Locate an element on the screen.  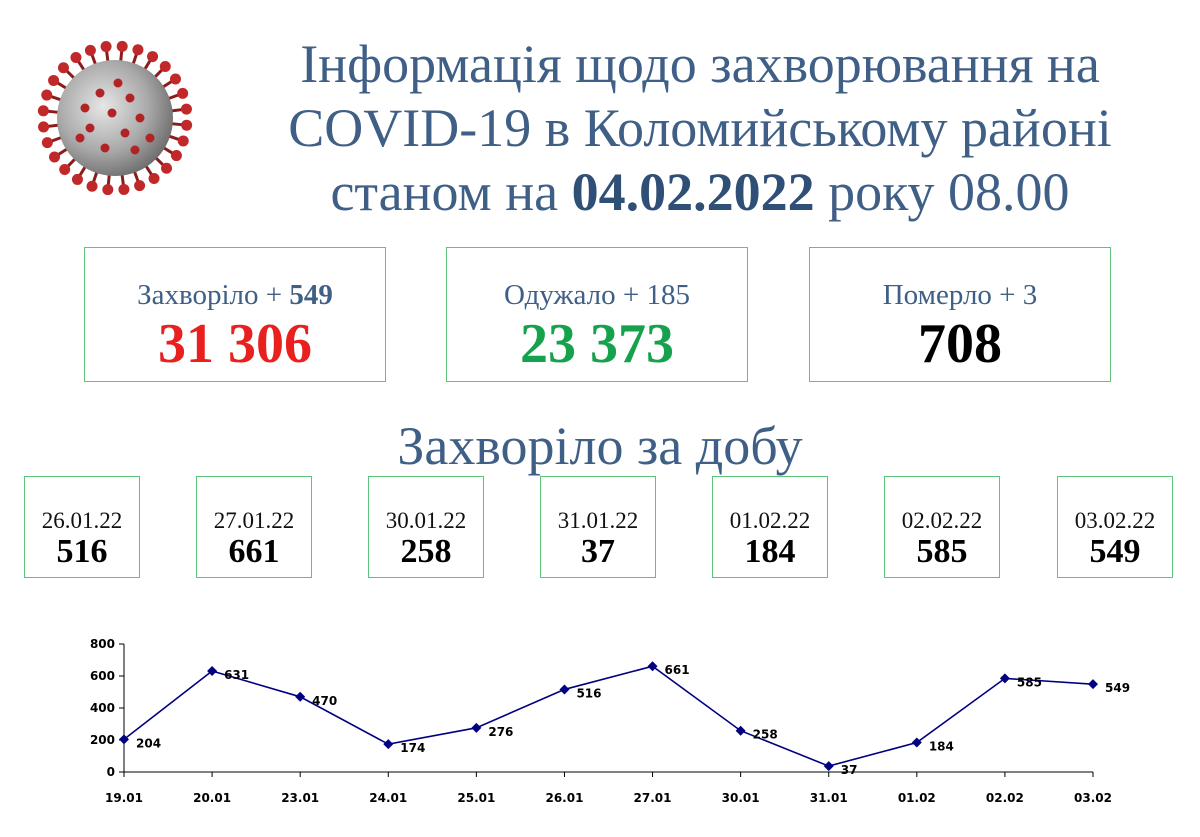
title-line-1: Інформація щодо захворювання на is located at coordinates (700, 64).